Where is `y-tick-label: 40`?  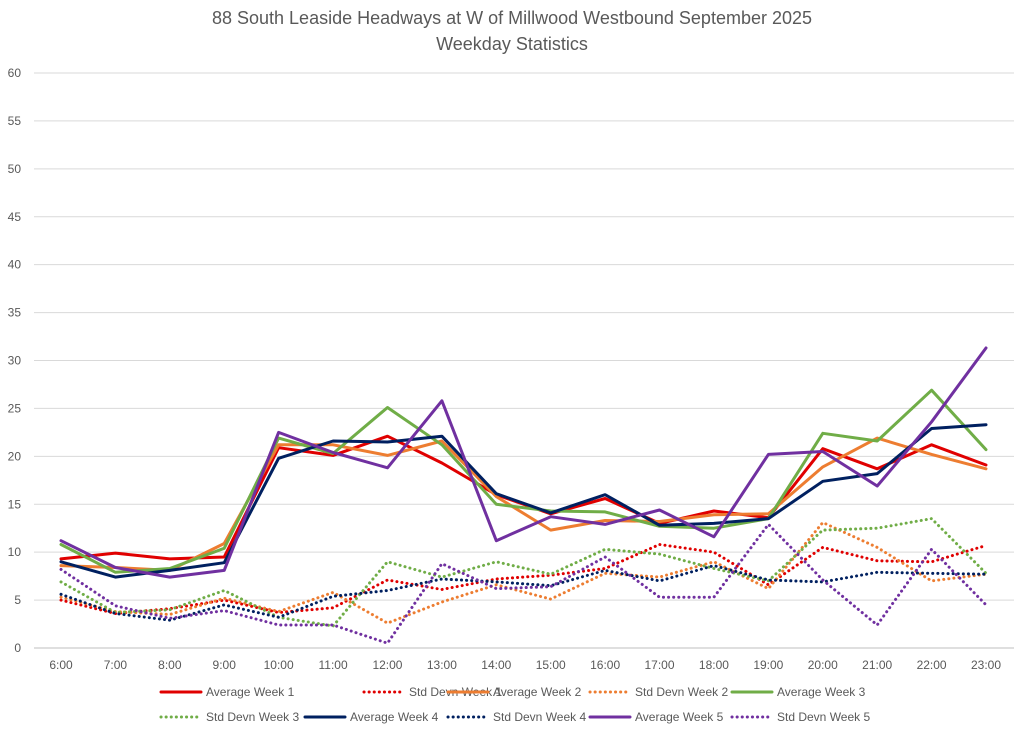
y-tick-label: 40 is located at coordinates (15, 265).